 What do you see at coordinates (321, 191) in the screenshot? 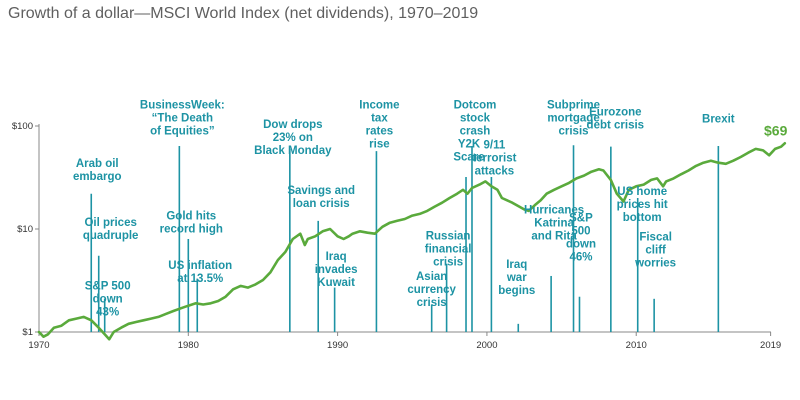
I see `annotation-line: Savings and` at bounding box center [321, 191].